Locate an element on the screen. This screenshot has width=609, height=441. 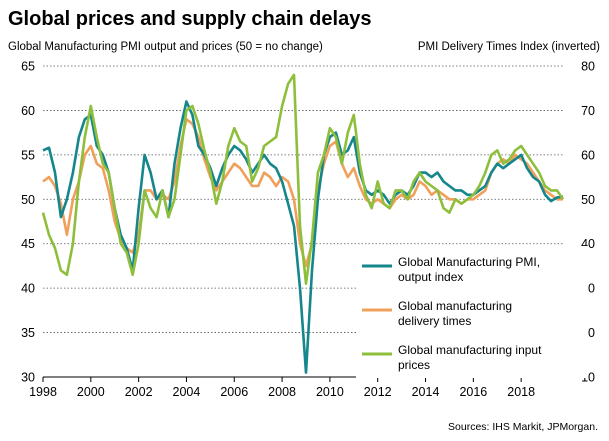
left-tick-label: 50 is located at coordinates (28, 200).